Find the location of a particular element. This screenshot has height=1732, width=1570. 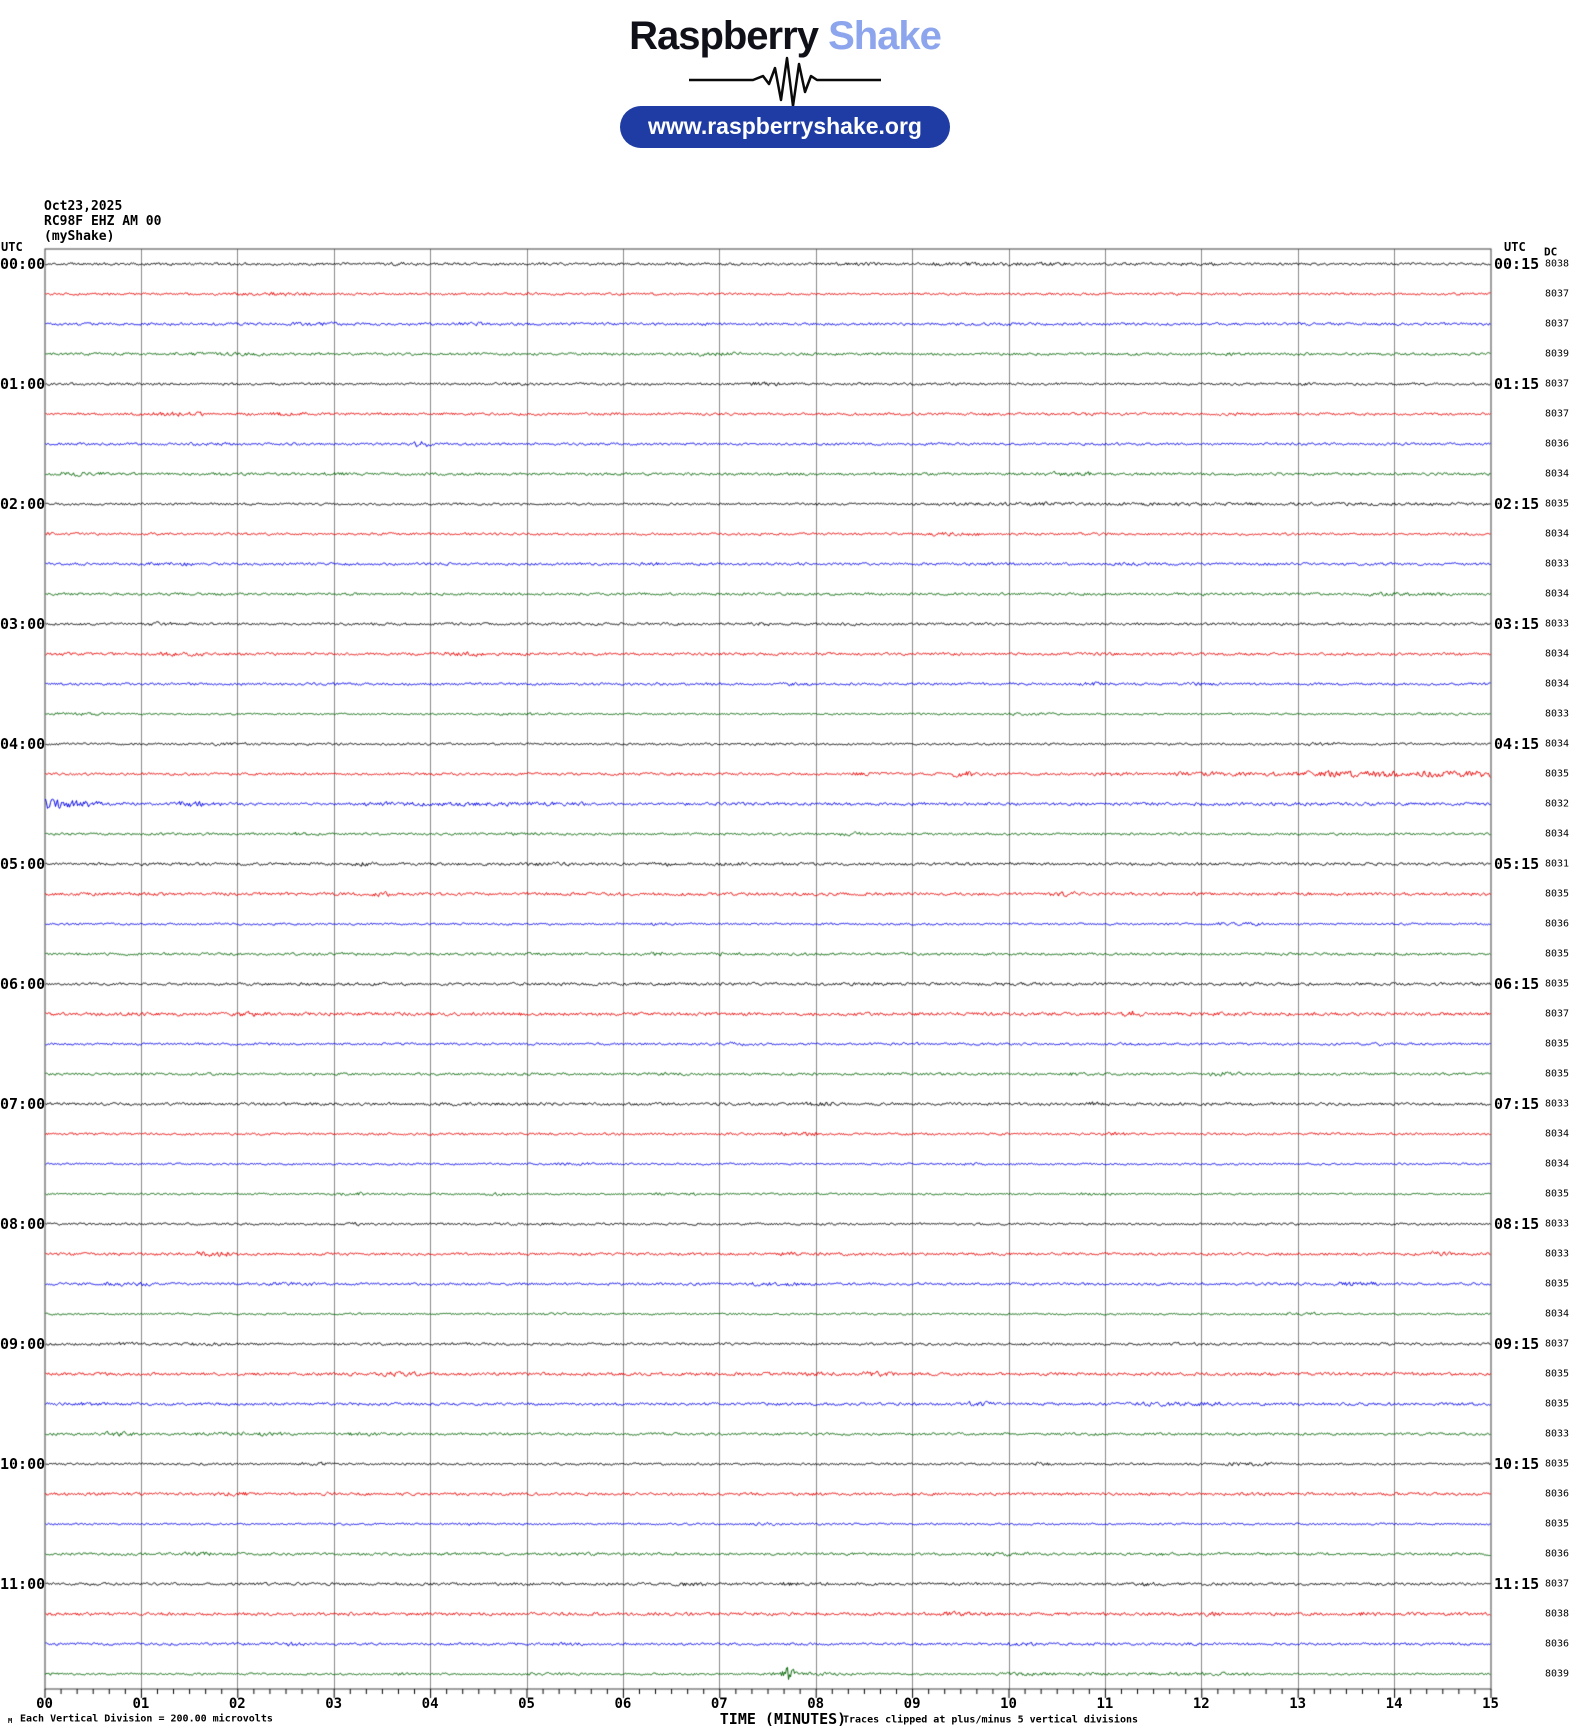

left-time-label: 01:00 is located at coordinates (23, 383).